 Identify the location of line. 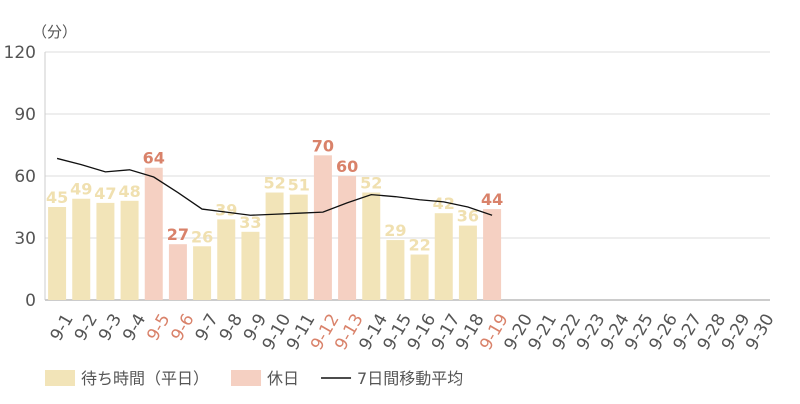
(274, 186).